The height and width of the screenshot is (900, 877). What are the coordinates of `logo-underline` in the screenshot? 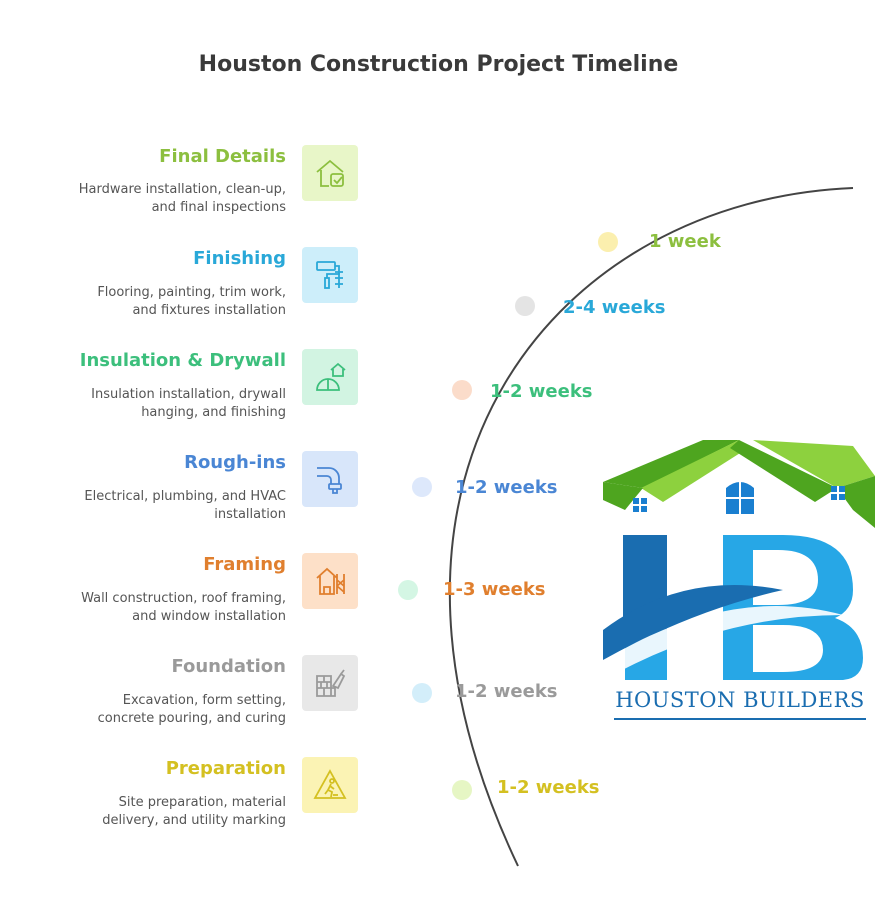 It's located at (740, 719).